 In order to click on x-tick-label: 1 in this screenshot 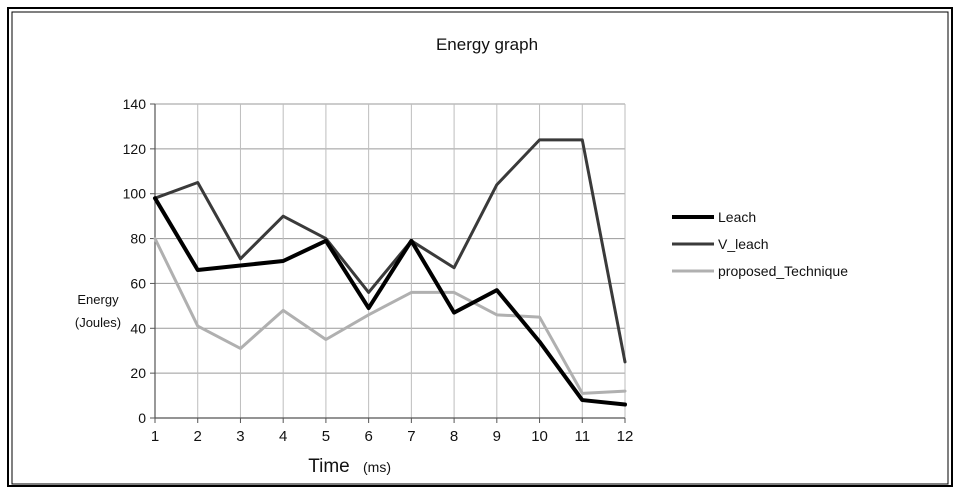, I will do `click(155, 436)`.